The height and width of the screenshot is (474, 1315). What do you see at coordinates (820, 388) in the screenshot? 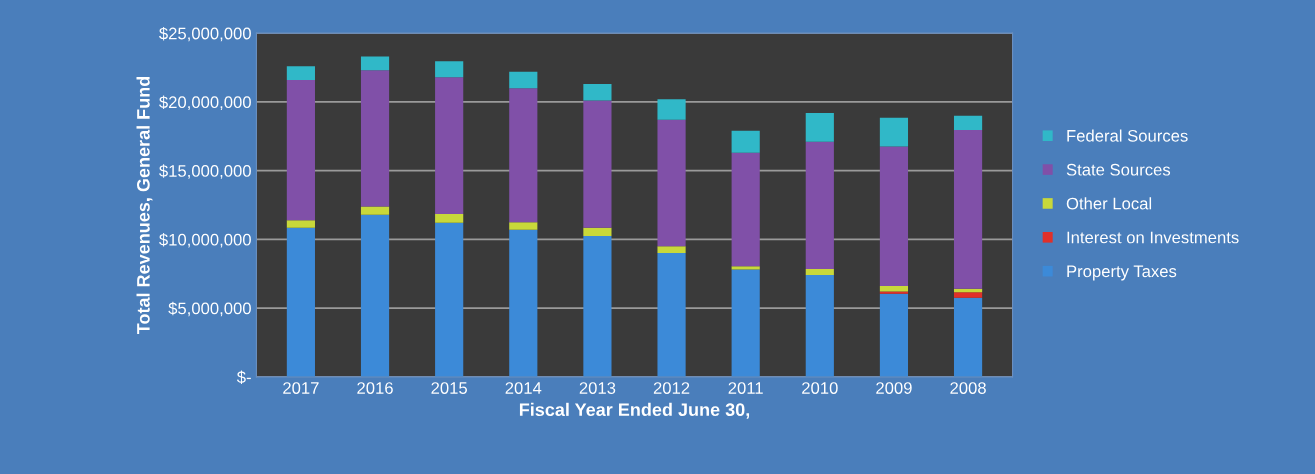
I see `x-tick-label: 2010` at bounding box center [820, 388].